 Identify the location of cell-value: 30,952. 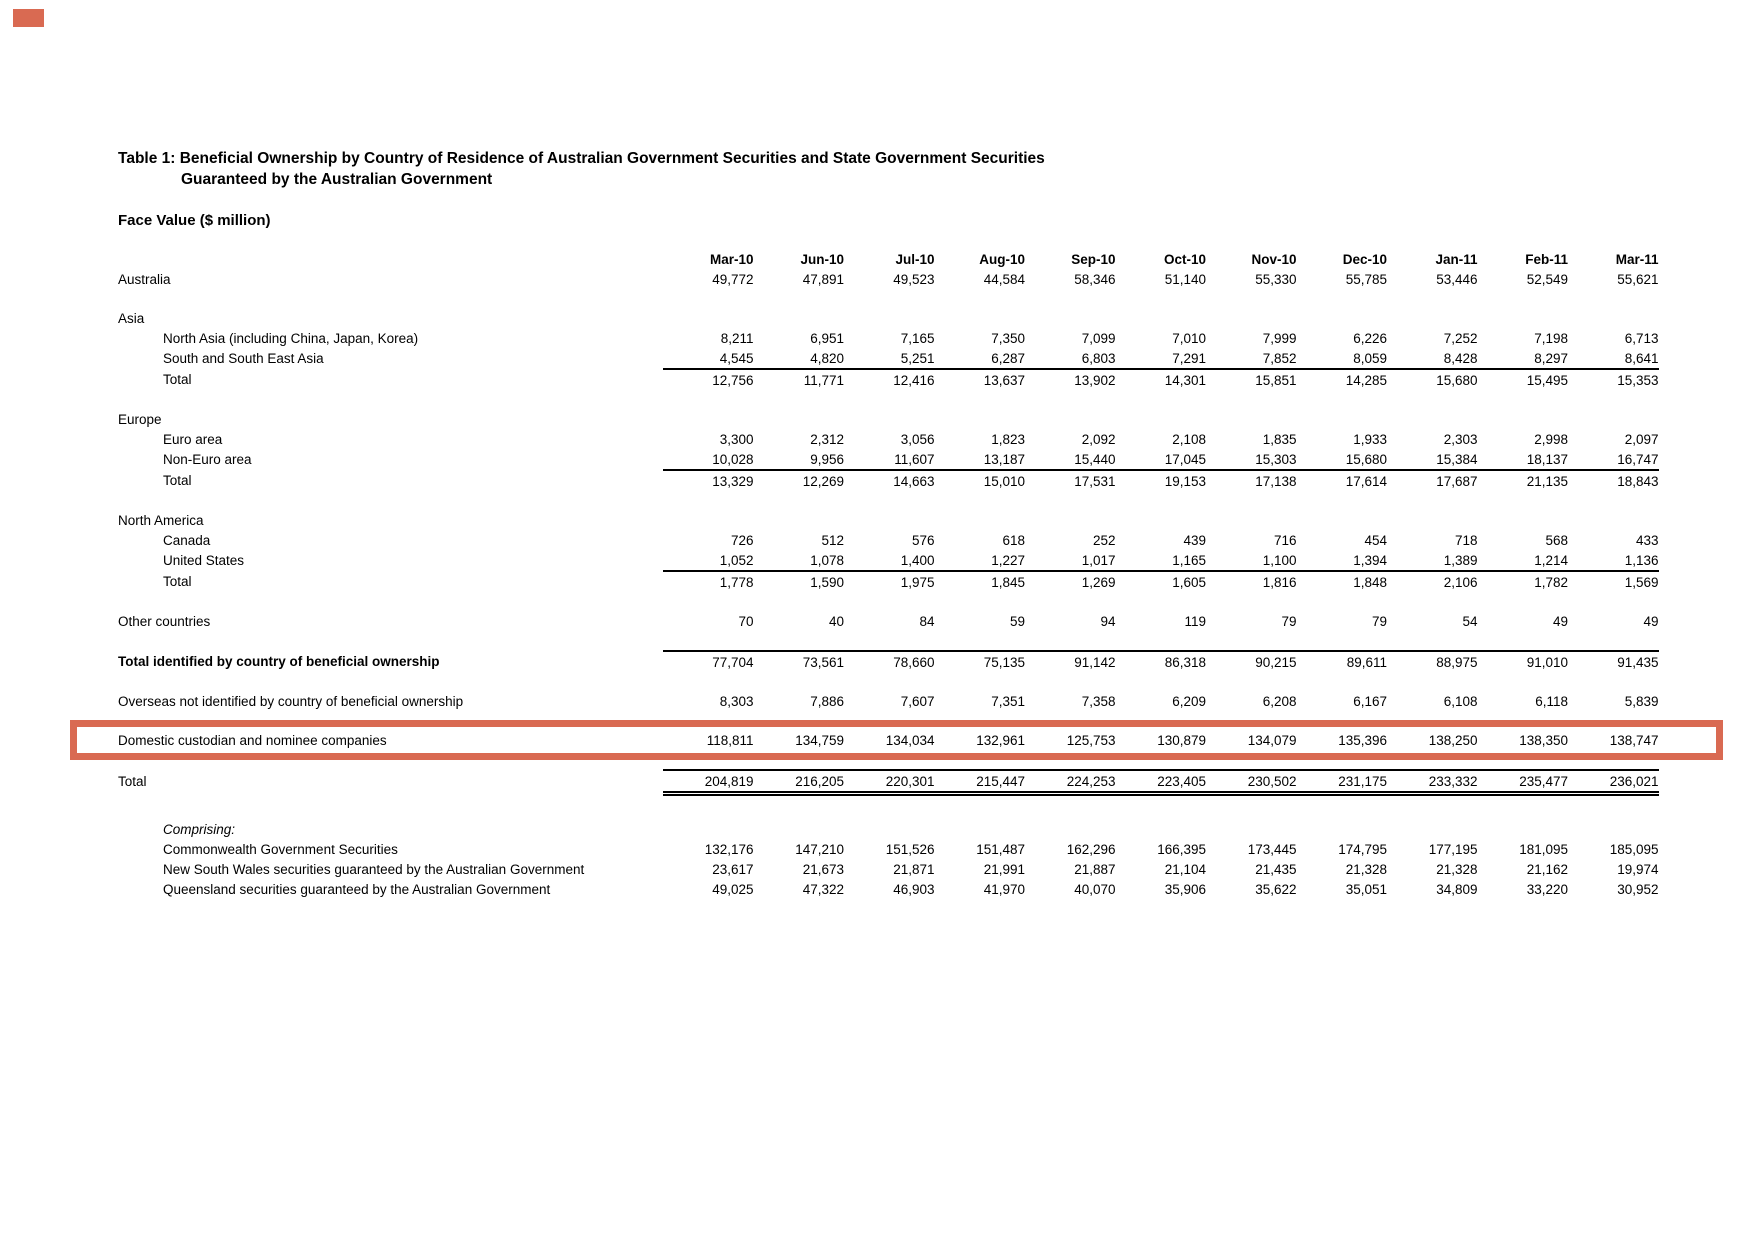
(1638, 889).